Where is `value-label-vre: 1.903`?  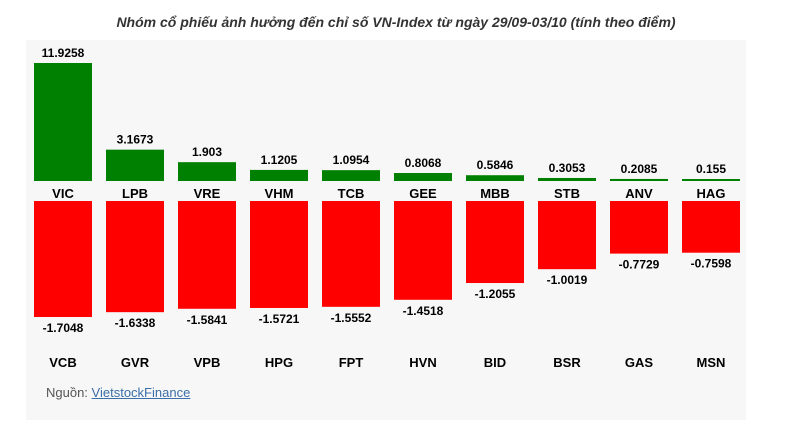
value-label-vre: 1.903 is located at coordinates (207, 152).